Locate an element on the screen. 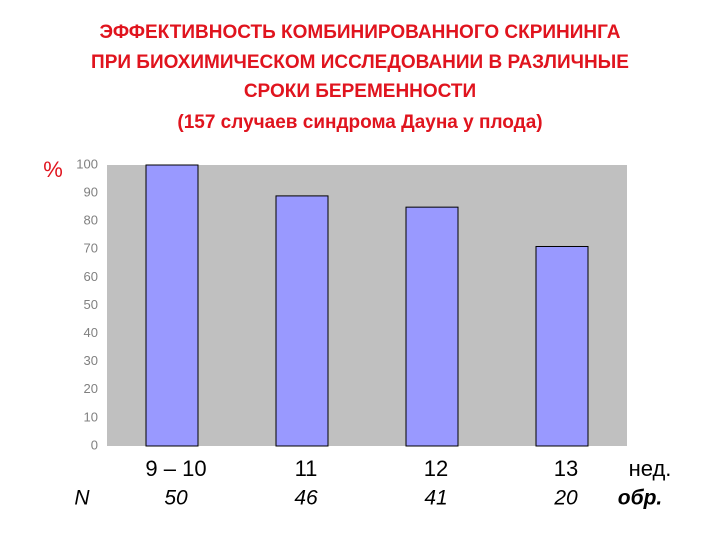 Image resolution: width=720 pixels, height=540 pixels. chart-subtitle: (157 случаев синдрома Дауна у плода) is located at coordinates (359, 122).